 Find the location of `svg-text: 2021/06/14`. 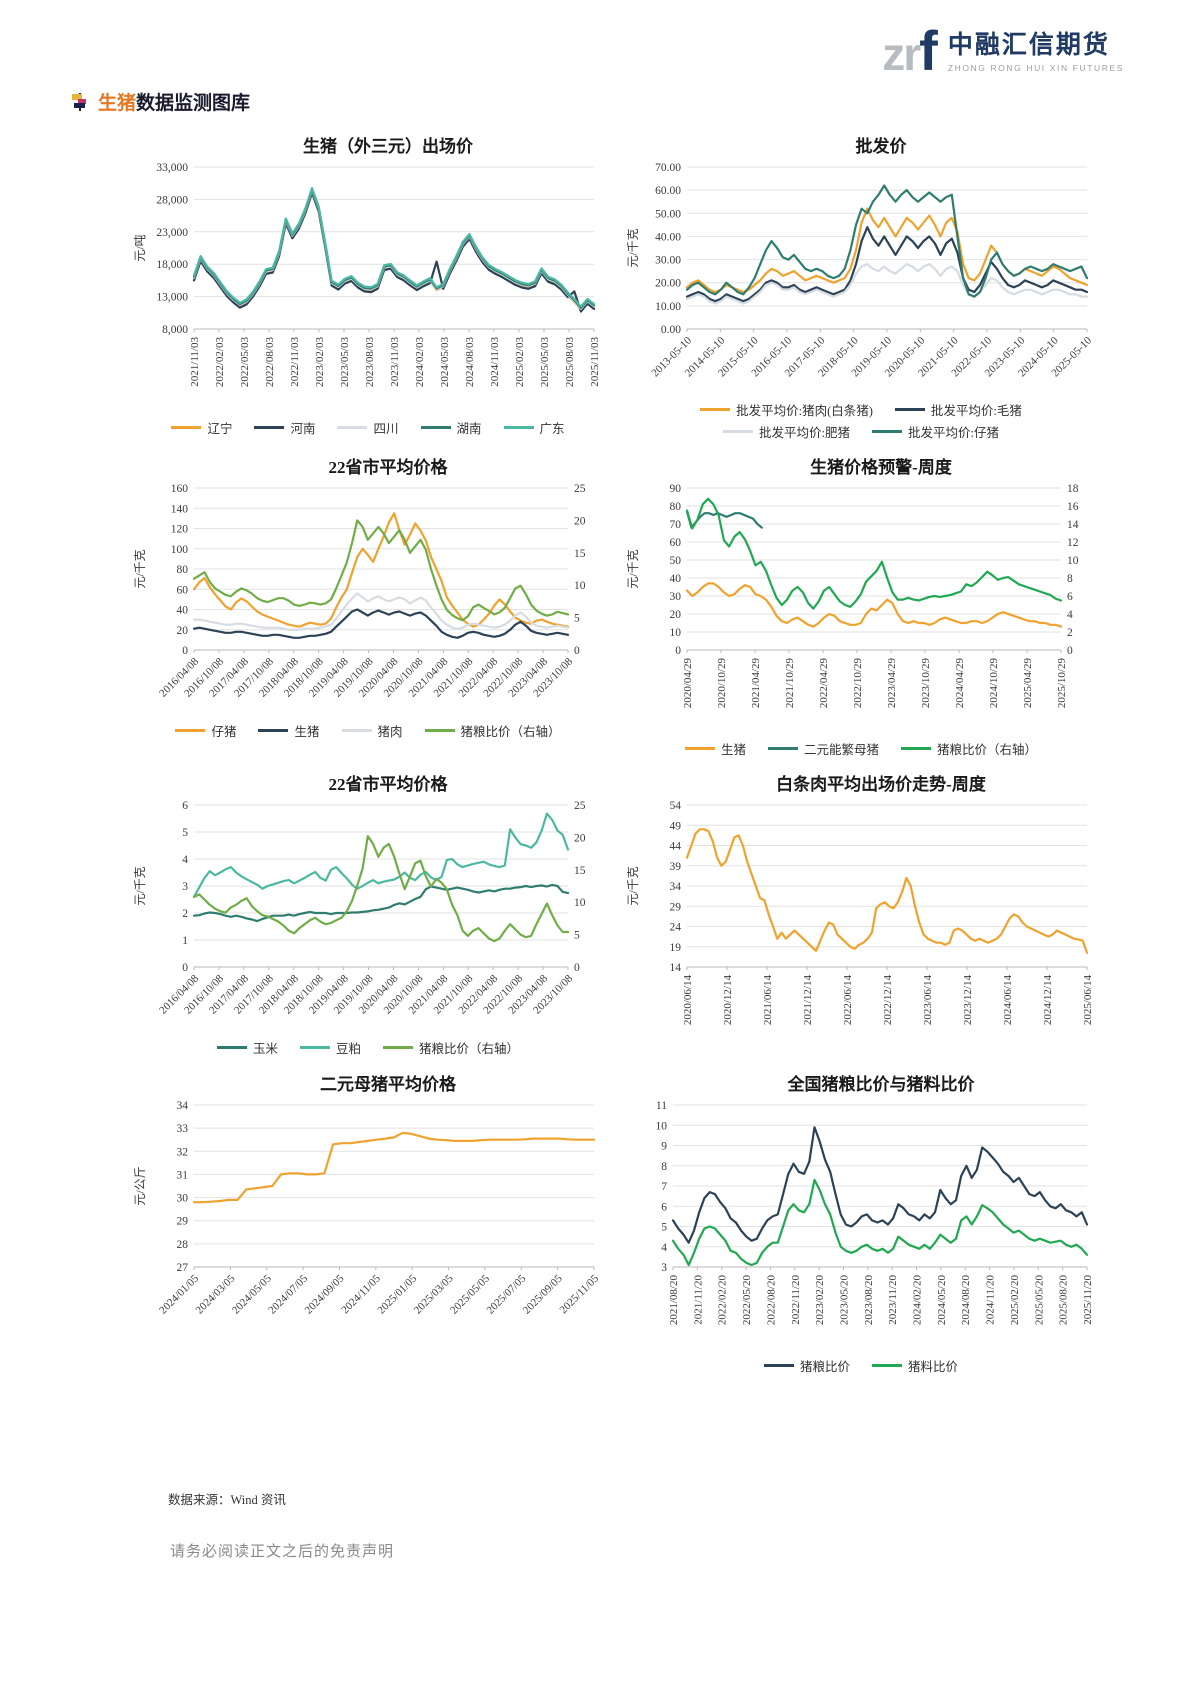

svg-text: 2021/06/14 is located at coordinates (768, 1000).